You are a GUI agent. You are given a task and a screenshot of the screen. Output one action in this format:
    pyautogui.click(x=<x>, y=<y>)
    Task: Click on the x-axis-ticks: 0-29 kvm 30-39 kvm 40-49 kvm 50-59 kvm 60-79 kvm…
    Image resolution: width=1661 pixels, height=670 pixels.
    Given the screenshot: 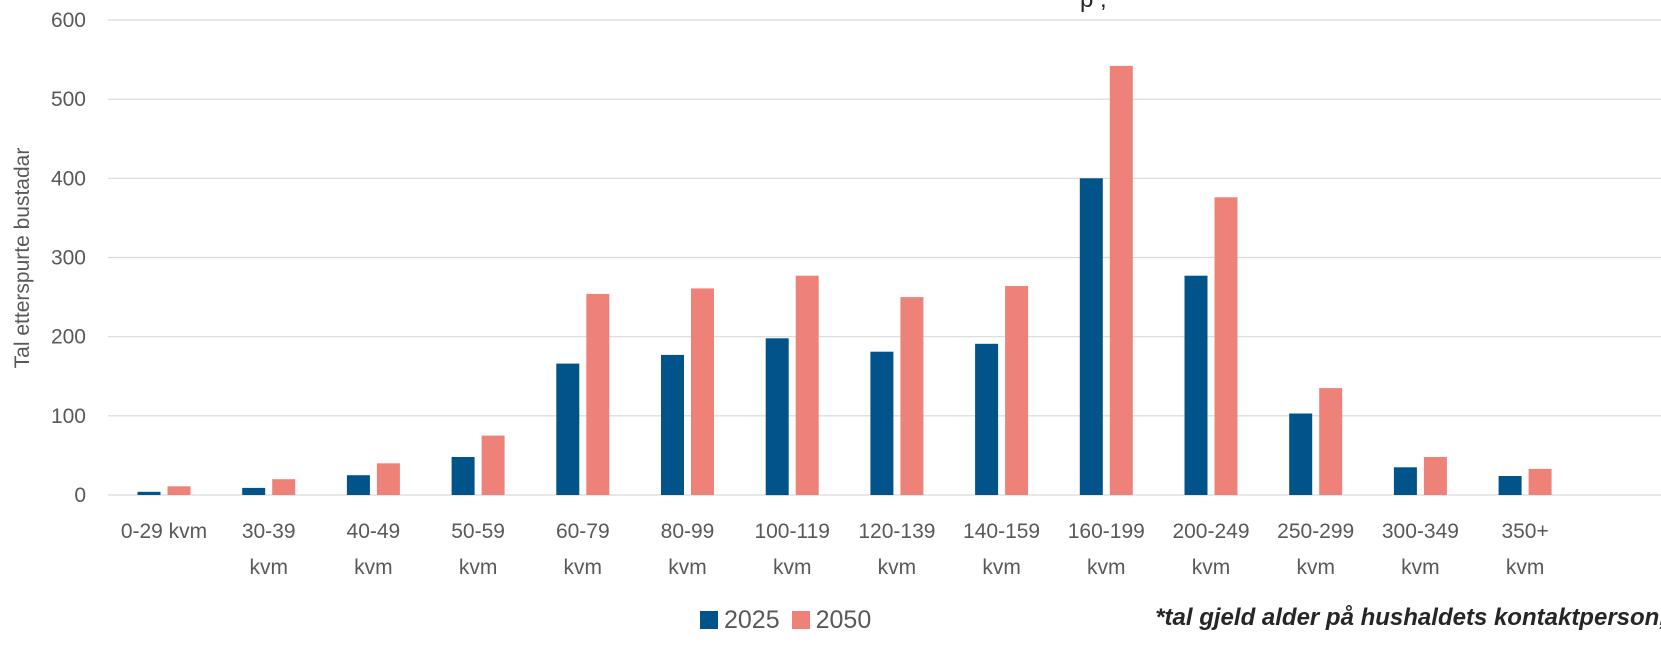 What is the action you would take?
    pyautogui.click(x=835, y=549)
    